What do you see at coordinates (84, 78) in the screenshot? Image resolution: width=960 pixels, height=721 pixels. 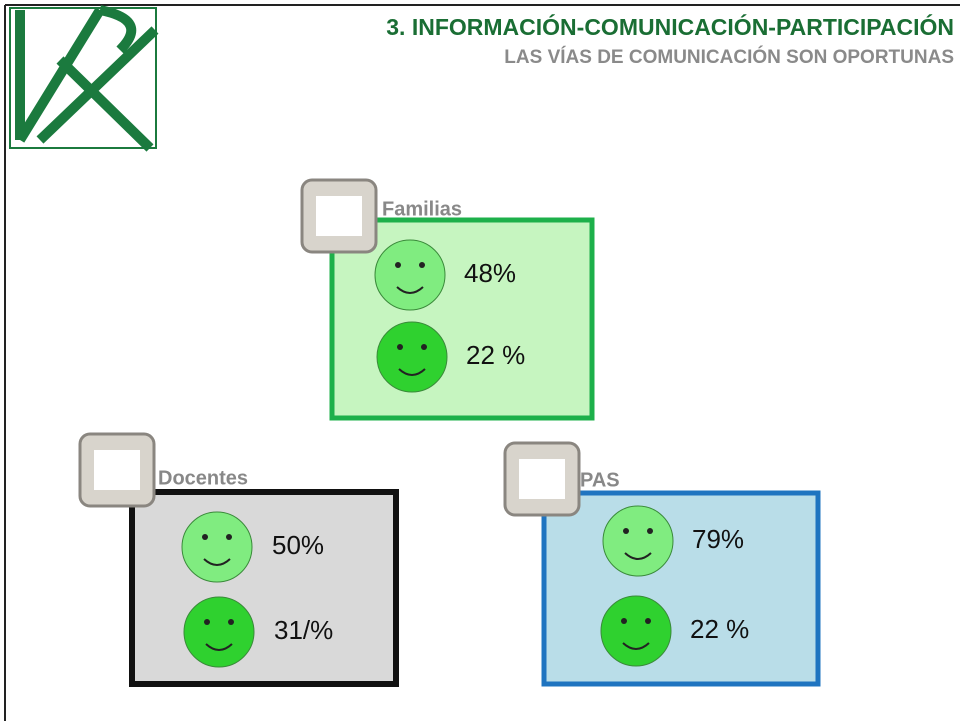 I see `logo` at bounding box center [84, 78].